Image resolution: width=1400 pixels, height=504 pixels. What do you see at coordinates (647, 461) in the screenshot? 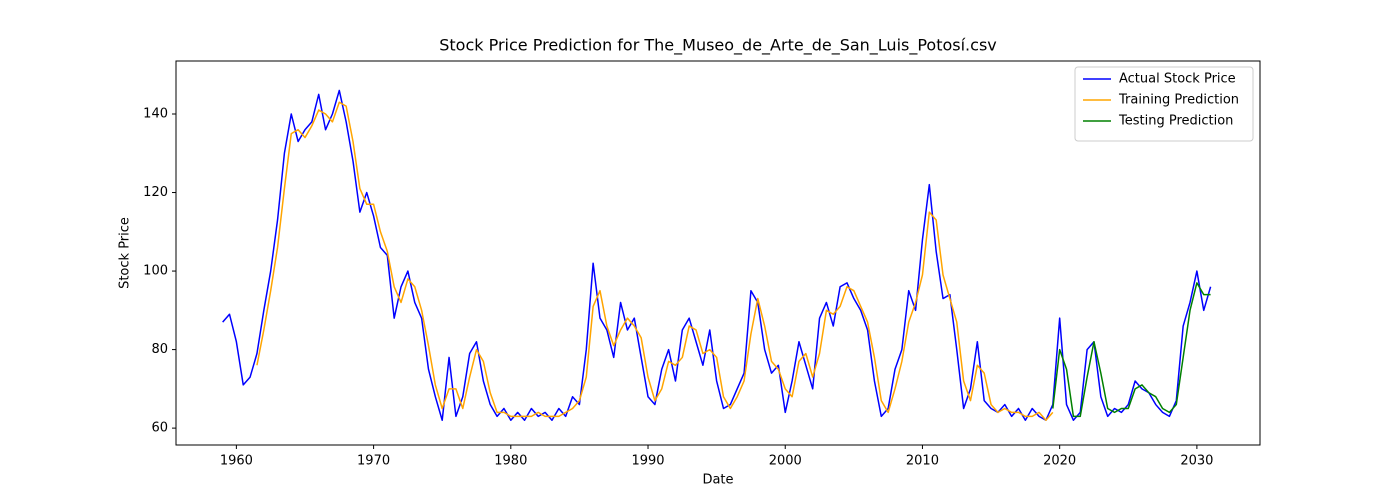
I see `x-tick-label: 1990` at bounding box center [647, 461].